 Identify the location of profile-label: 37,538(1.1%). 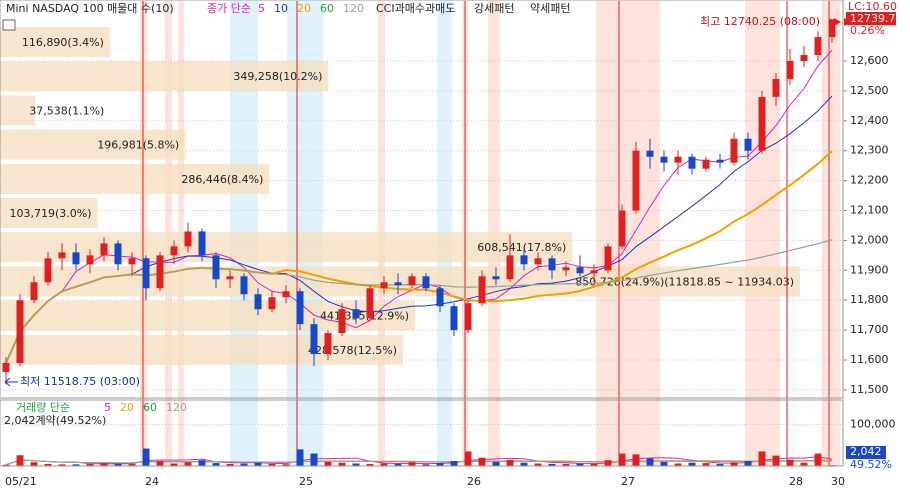
(66, 110).